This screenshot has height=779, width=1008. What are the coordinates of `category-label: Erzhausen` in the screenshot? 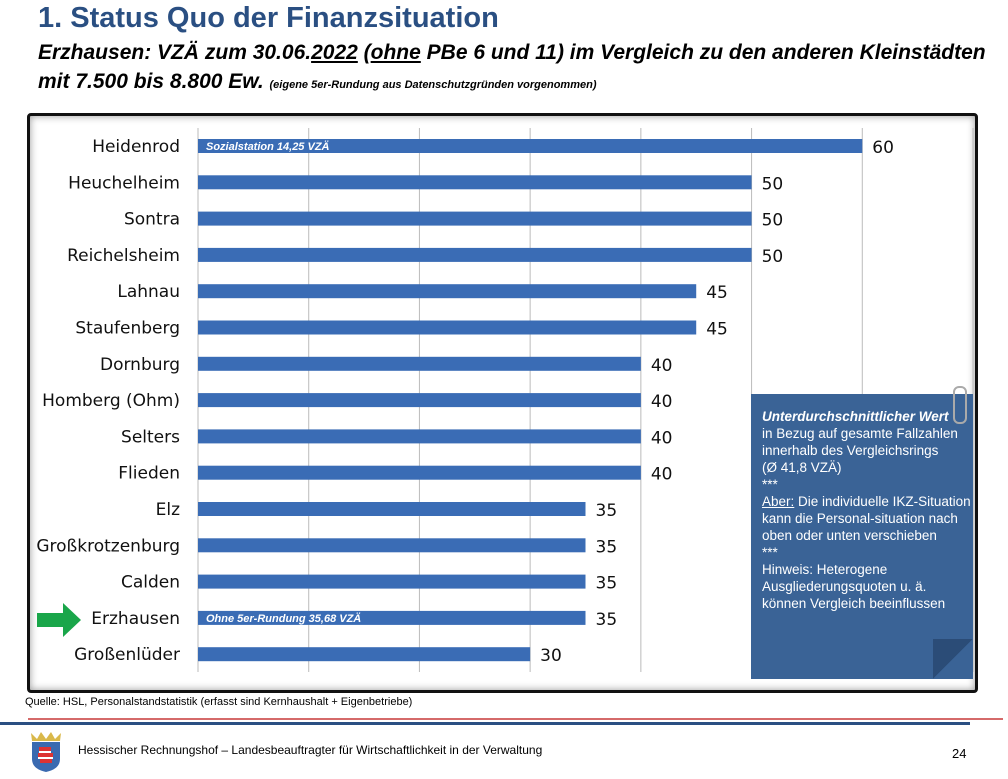 It's located at (135, 619).